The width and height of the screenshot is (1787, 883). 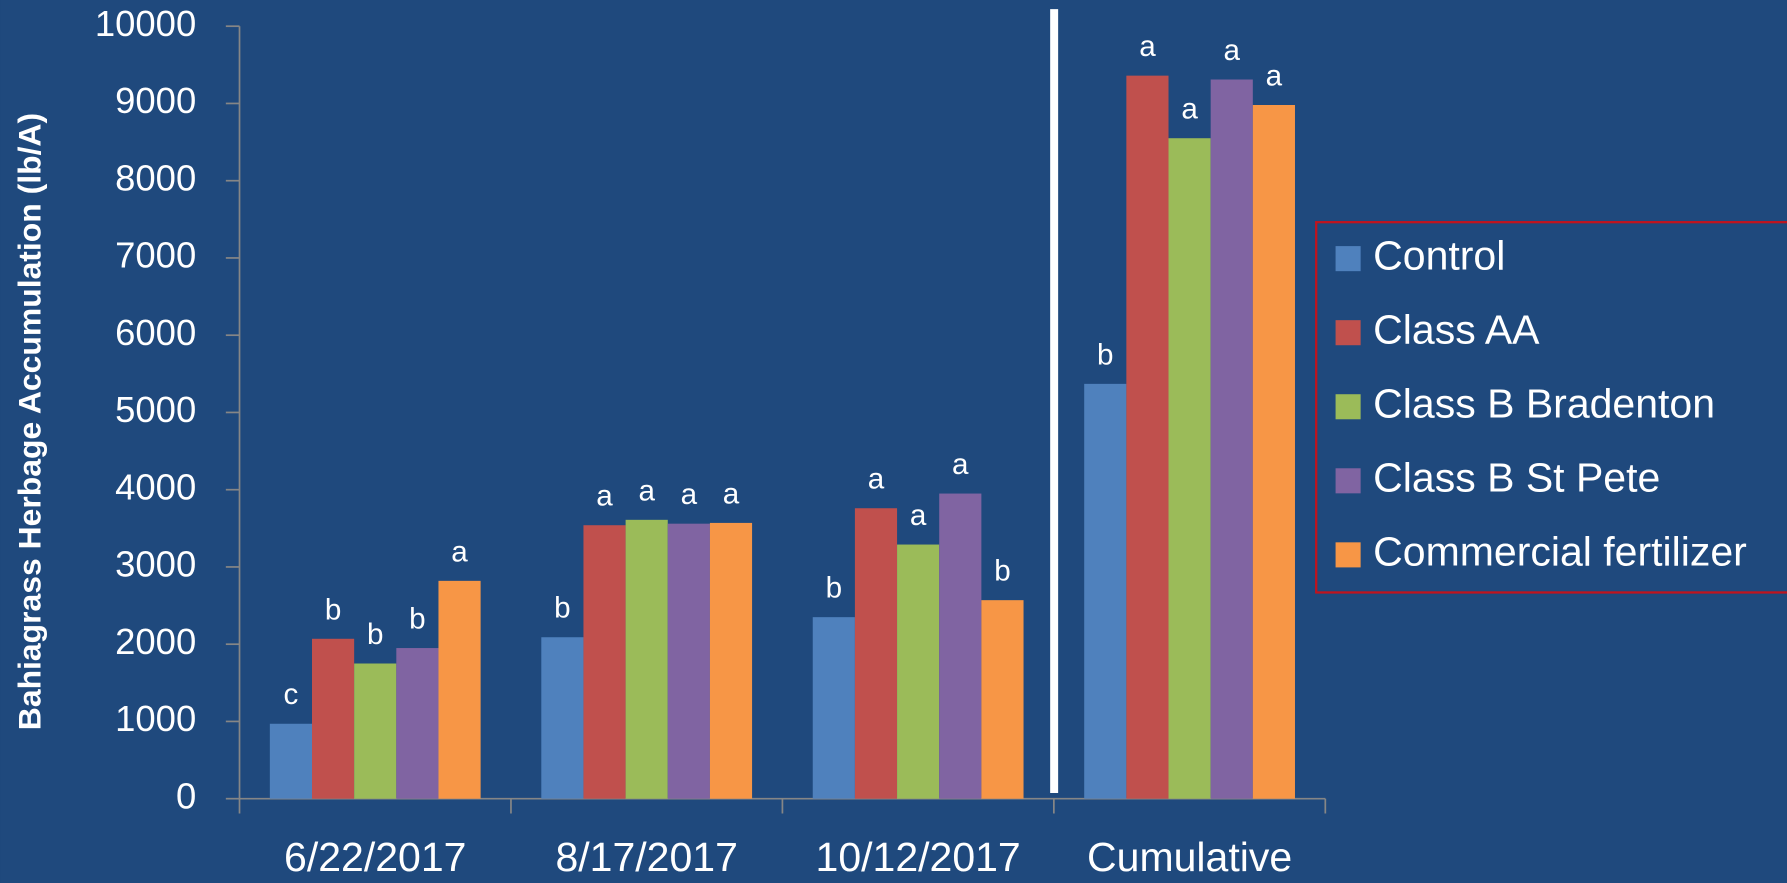 What do you see at coordinates (1189, 857) in the screenshot?
I see `x-tick-label: Cumulative` at bounding box center [1189, 857].